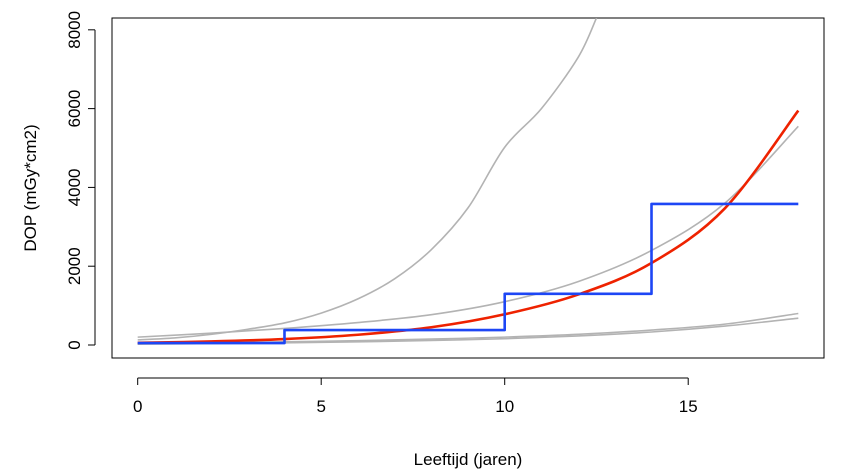 The height and width of the screenshot is (472, 842). I want to click on y-axis: 0 2000 4000 6000 8000, so click(80, 180).